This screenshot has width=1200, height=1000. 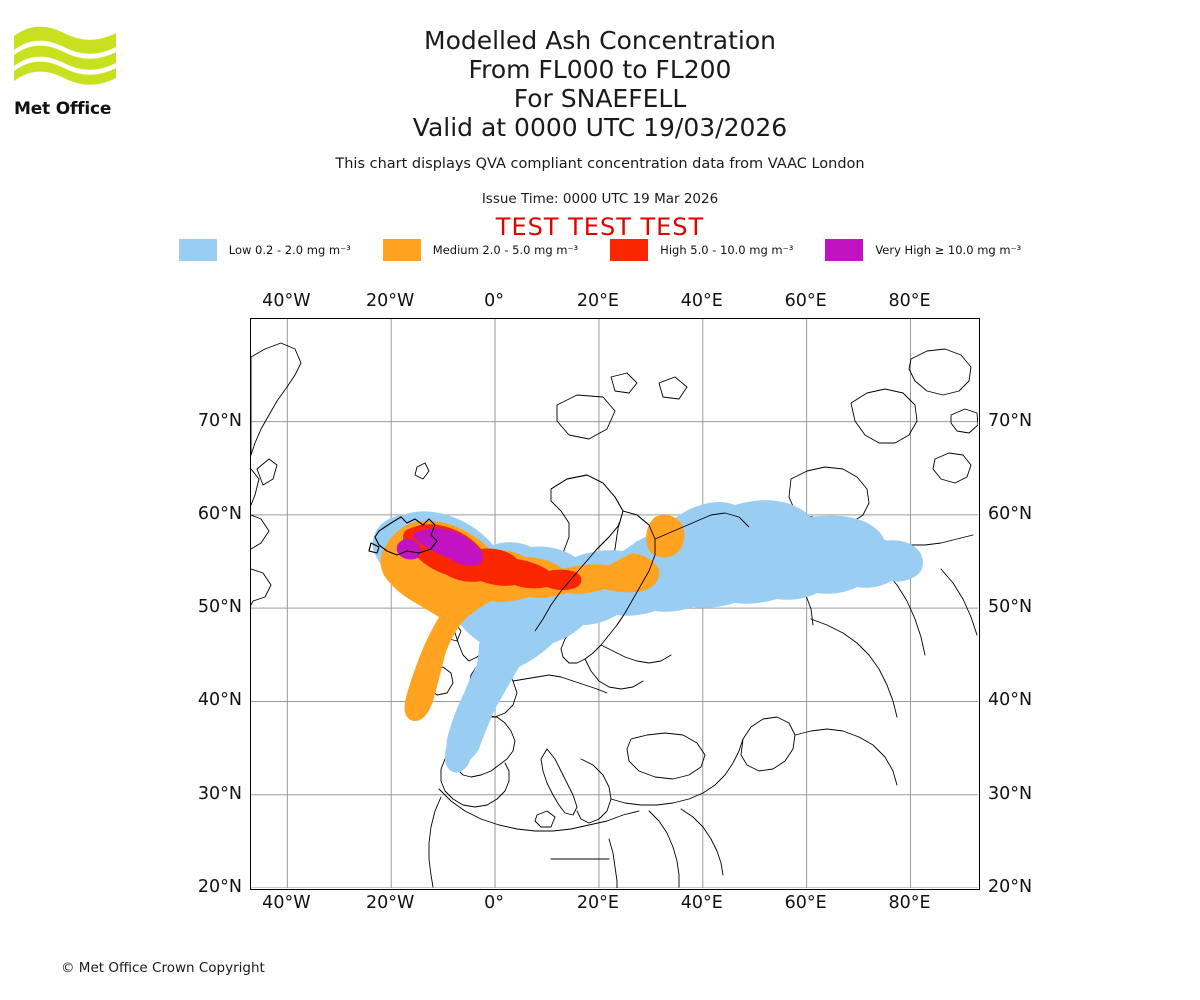 I want to click on legend-item-very-high: Very High ≥ 10.0 mg m⁻³, so click(x=923, y=250).